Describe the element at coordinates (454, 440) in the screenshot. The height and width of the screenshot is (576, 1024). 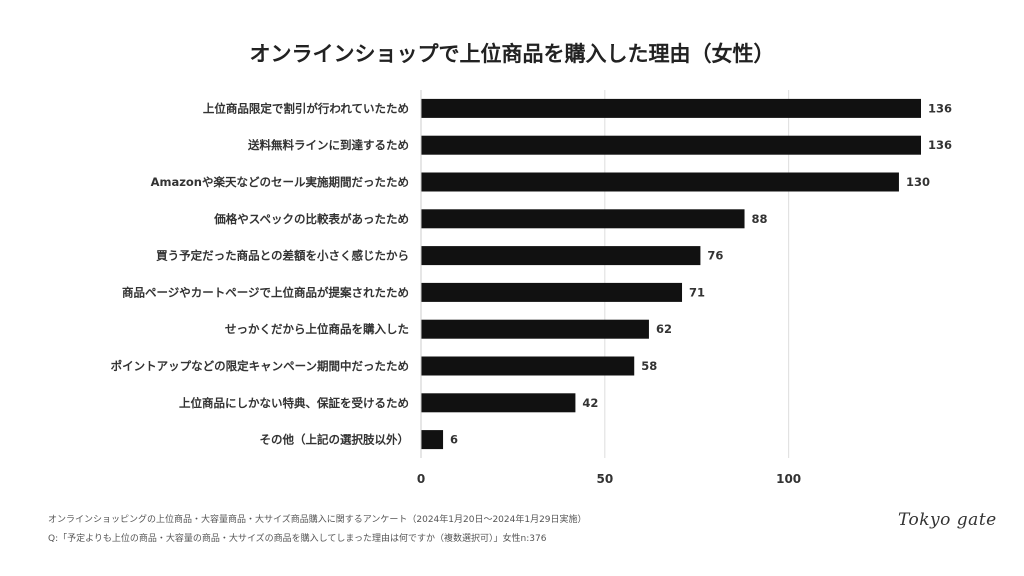
I see `data-label: 6` at that location.